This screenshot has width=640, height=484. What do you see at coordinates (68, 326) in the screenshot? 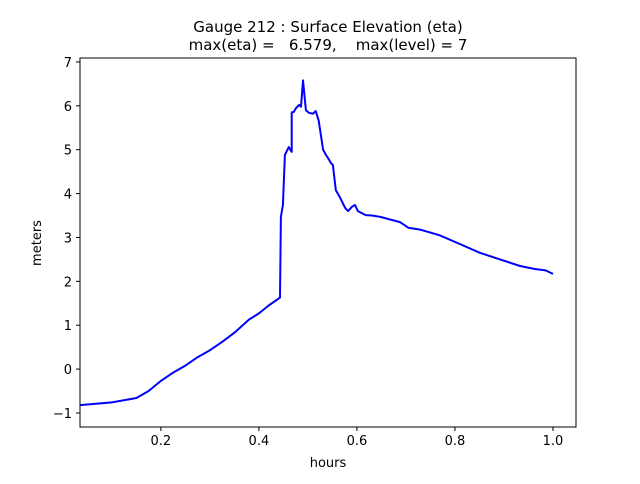
I see `y-tick-label: 1` at bounding box center [68, 326].